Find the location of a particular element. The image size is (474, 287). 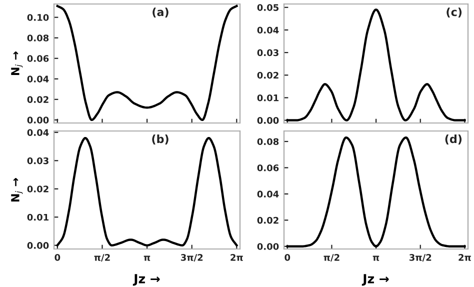

annotation: (d) is located at coordinates (453, 139).